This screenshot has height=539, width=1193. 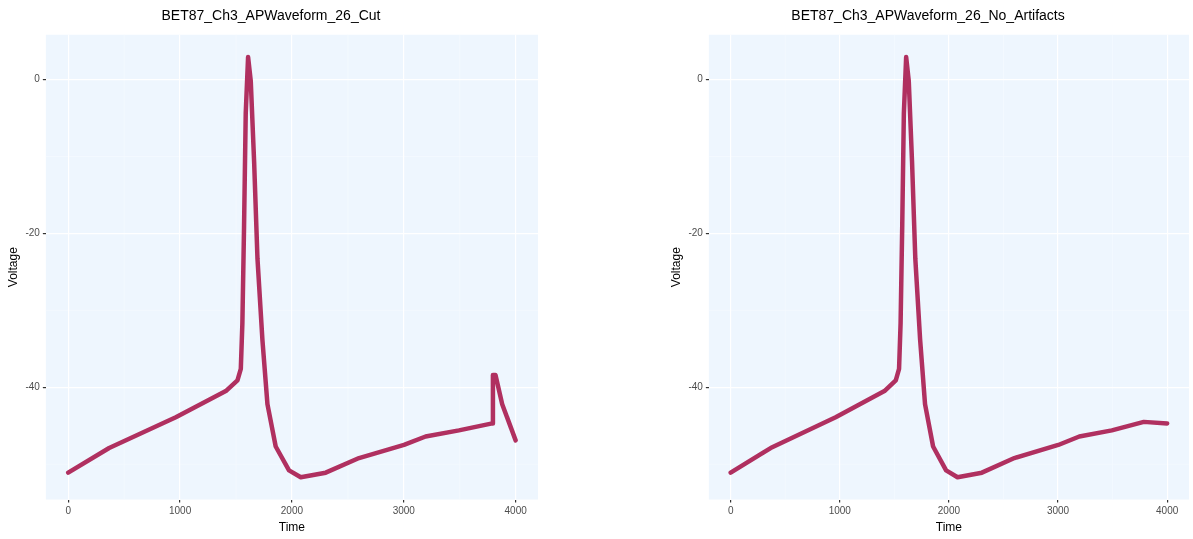 I want to click on chart-title: BET87_Ch3_APWaveform_26_Cut, so click(x=271, y=15).